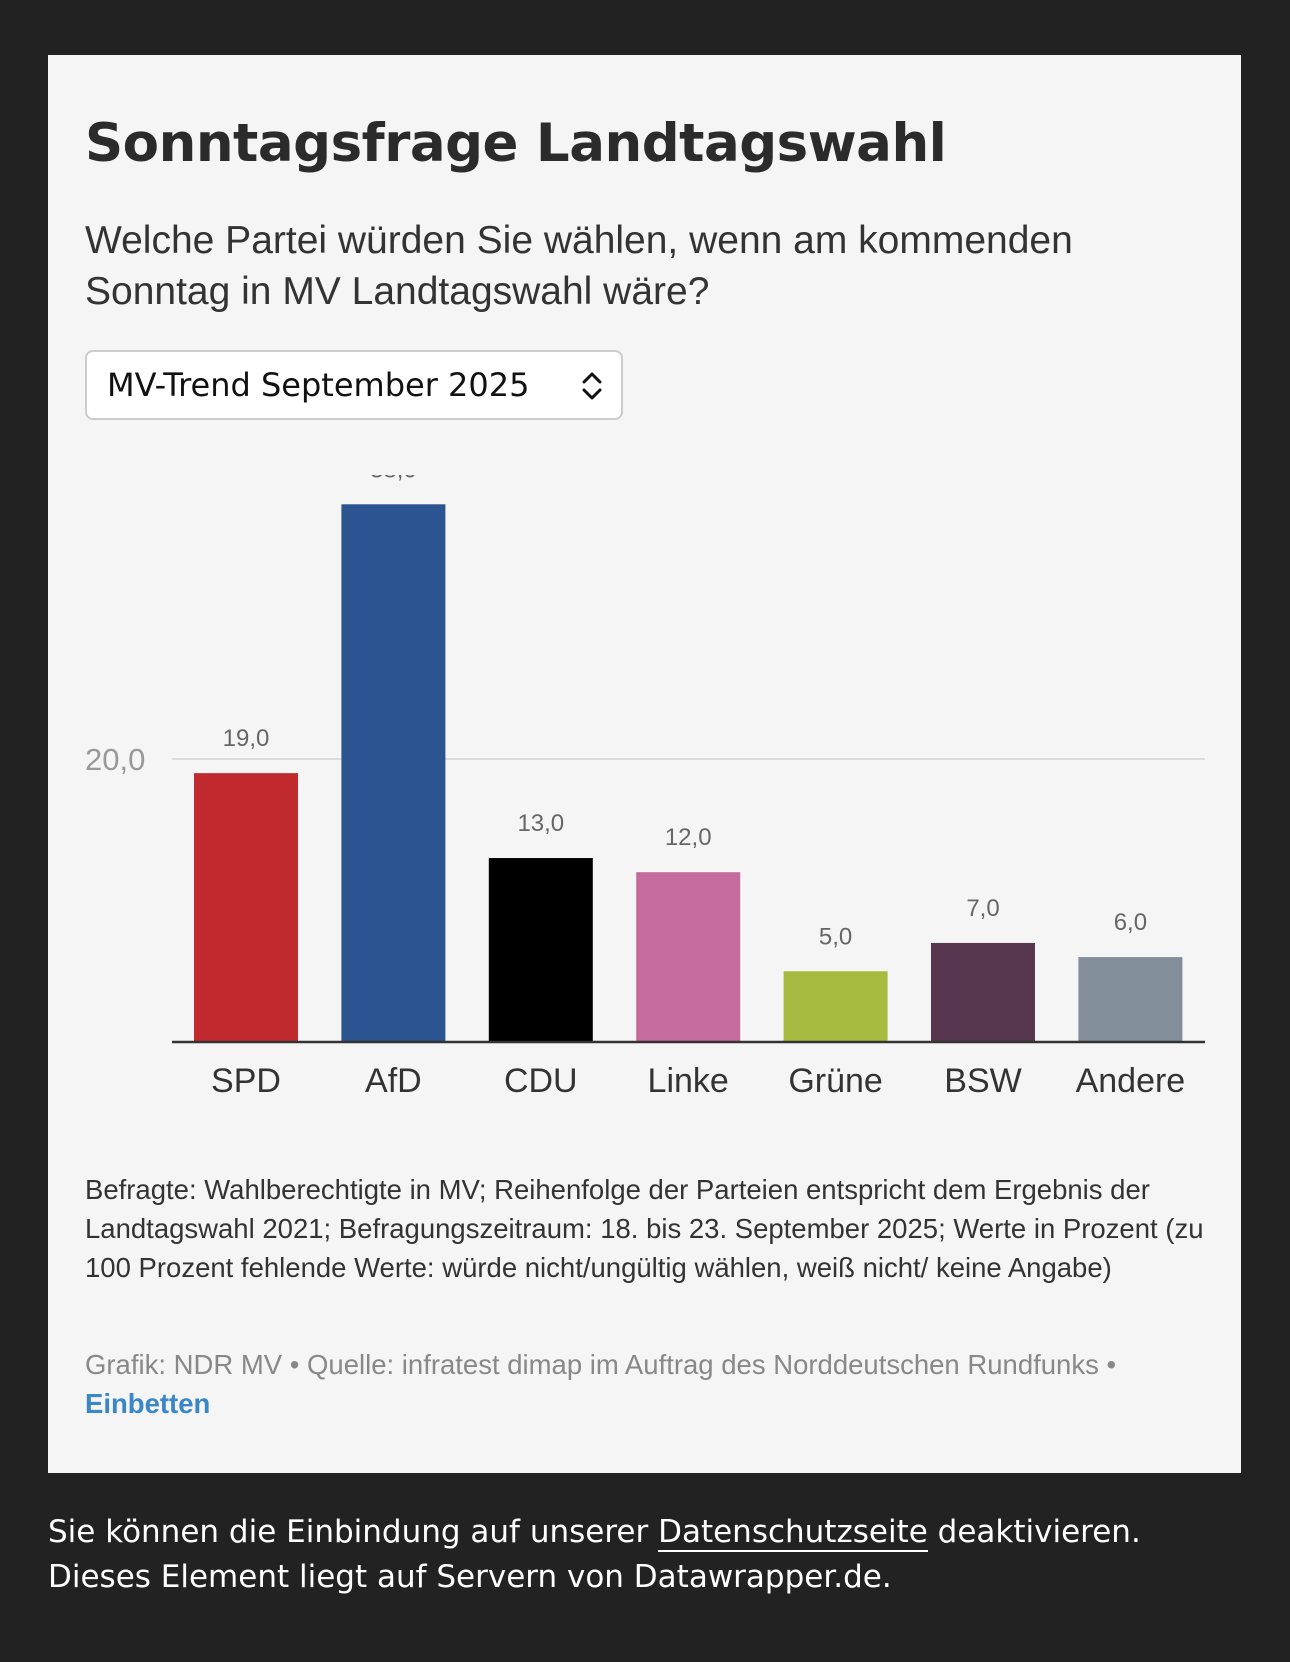 The image size is (1290, 1662). What do you see at coordinates (393, 479) in the screenshot?
I see `value-label: 38,0` at bounding box center [393, 479].